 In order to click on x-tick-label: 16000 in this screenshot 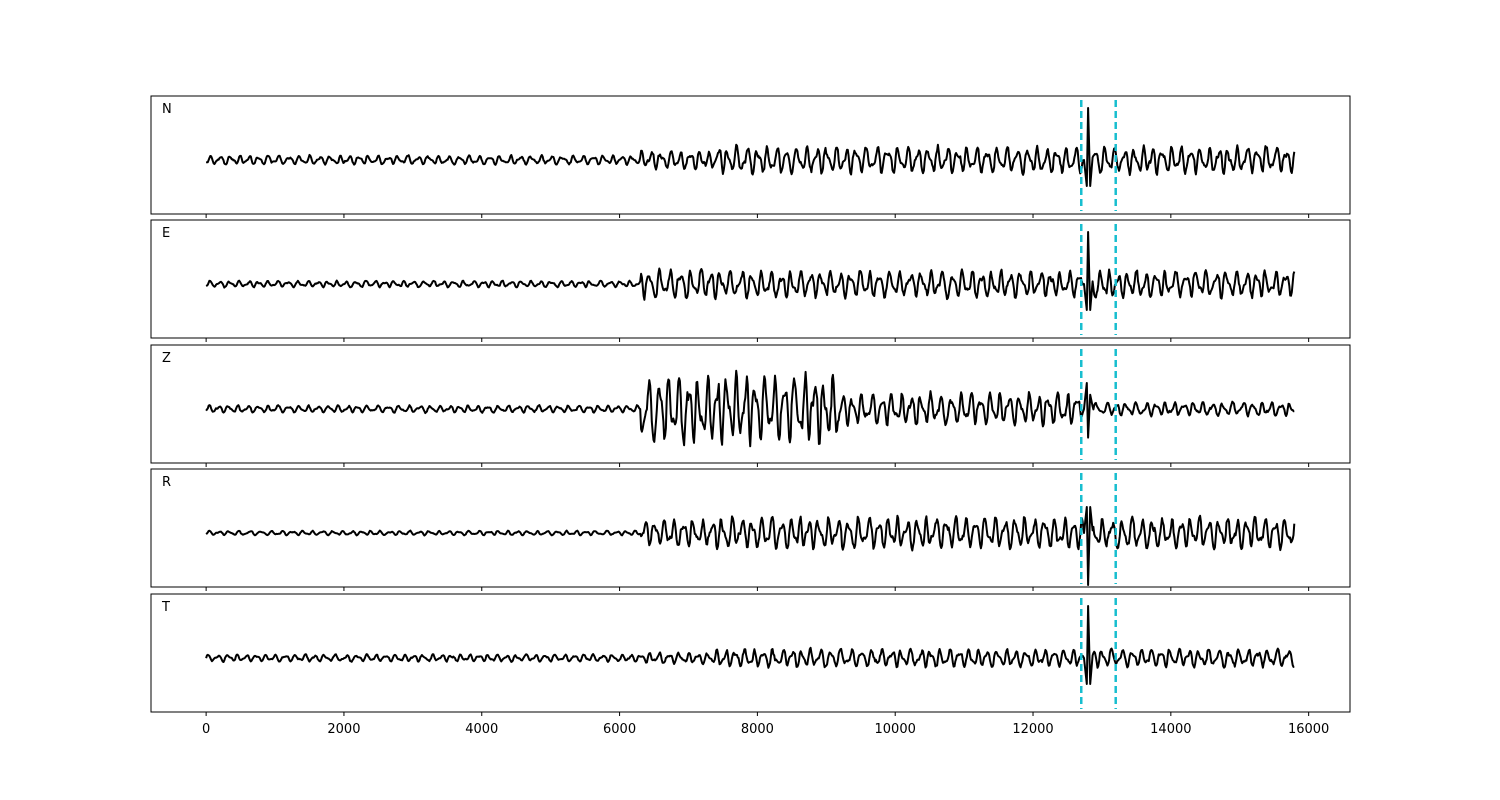, I will do `click(1308, 729)`.